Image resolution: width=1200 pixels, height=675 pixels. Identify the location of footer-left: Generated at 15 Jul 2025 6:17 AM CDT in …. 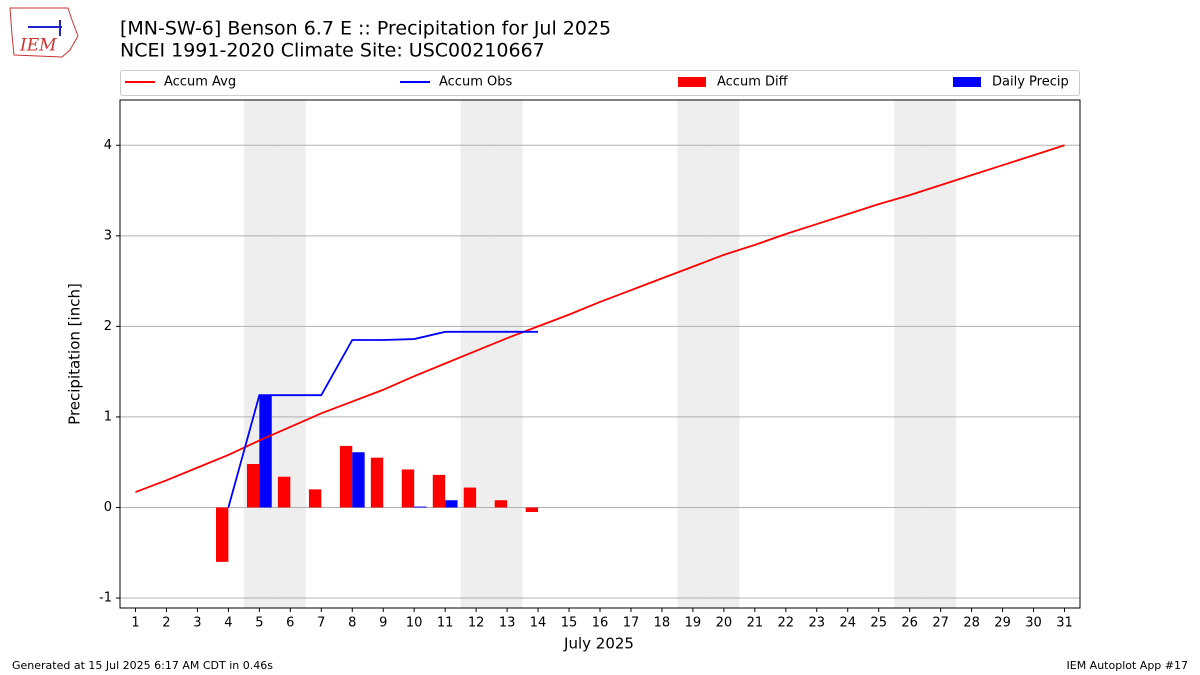
(142, 665).